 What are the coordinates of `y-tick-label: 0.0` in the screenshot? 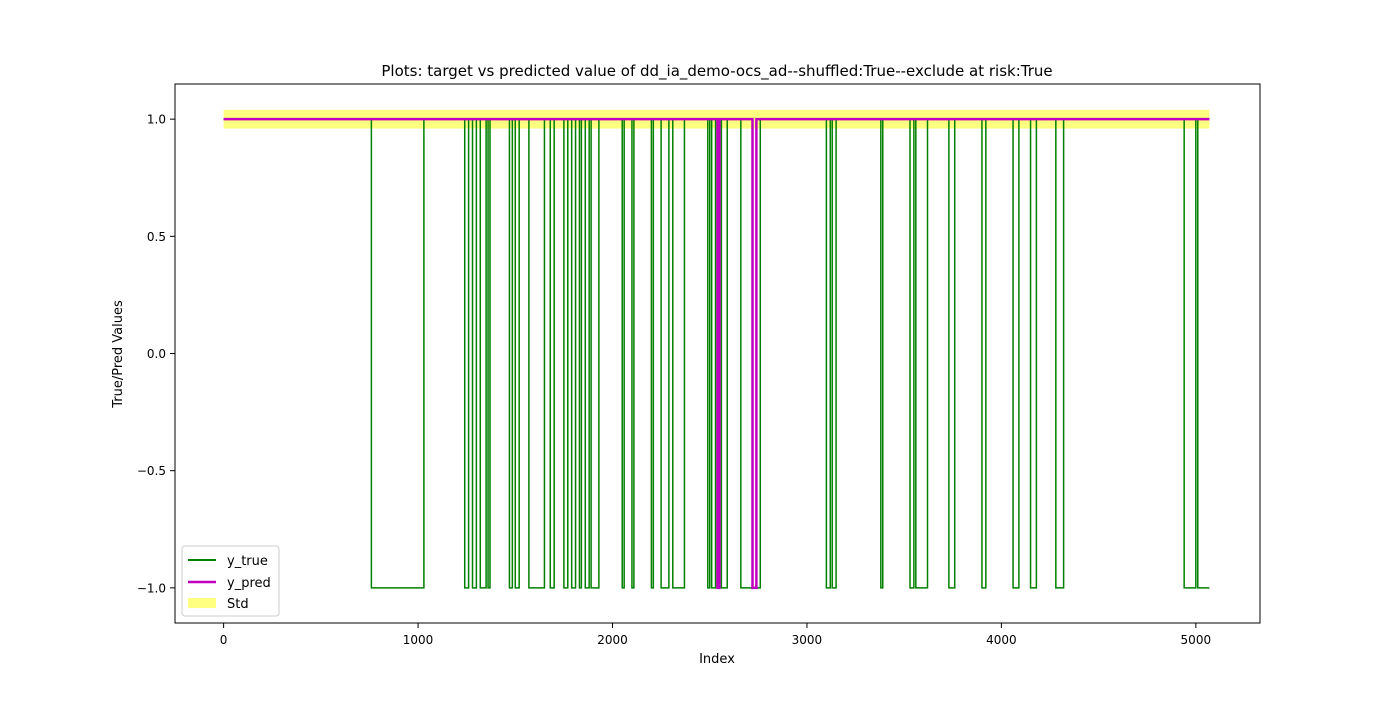 It's located at (156, 354).